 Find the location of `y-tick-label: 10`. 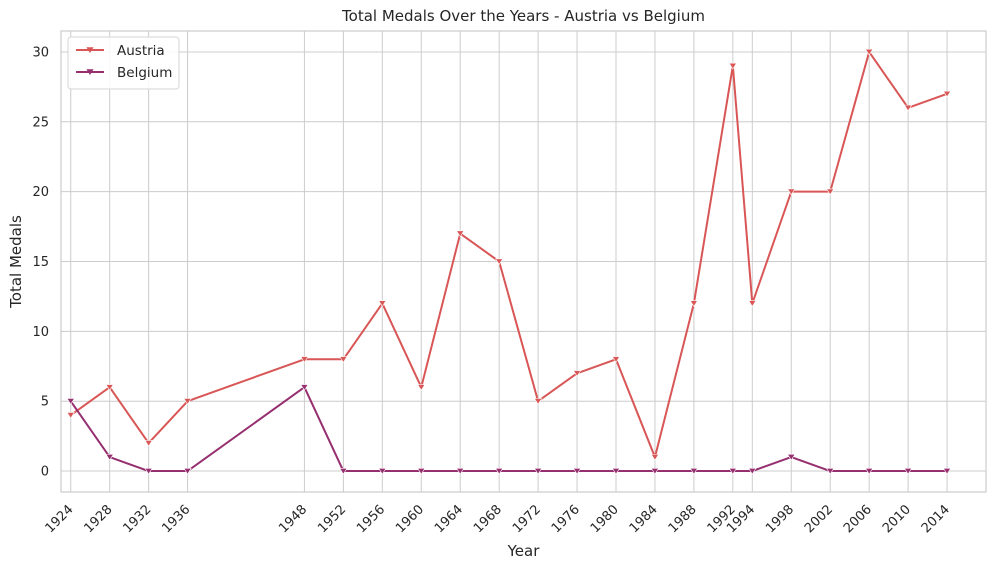

y-tick-label: 10 is located at coordinates (40, 332).